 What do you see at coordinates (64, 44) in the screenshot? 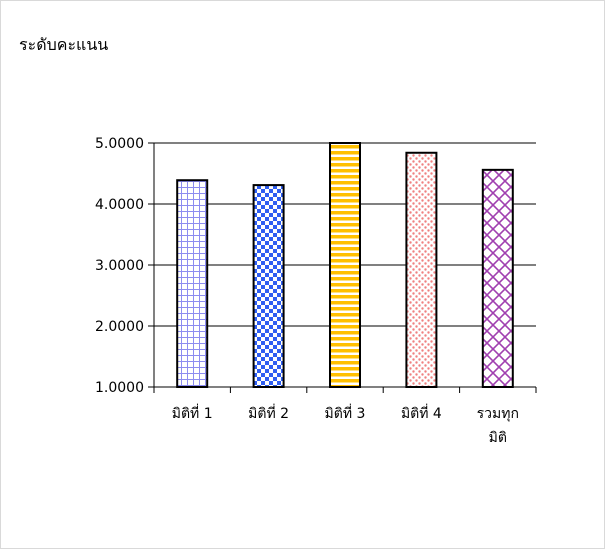
I see `y-axis-label: ระดับคะแนน` at bounding box center [64, 44].